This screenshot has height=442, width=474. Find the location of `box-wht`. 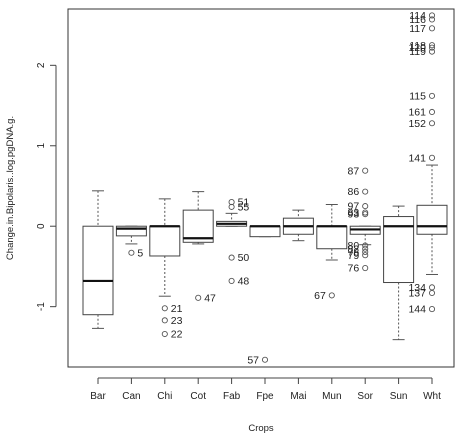

box-wht is located at coordinates (432, 219).